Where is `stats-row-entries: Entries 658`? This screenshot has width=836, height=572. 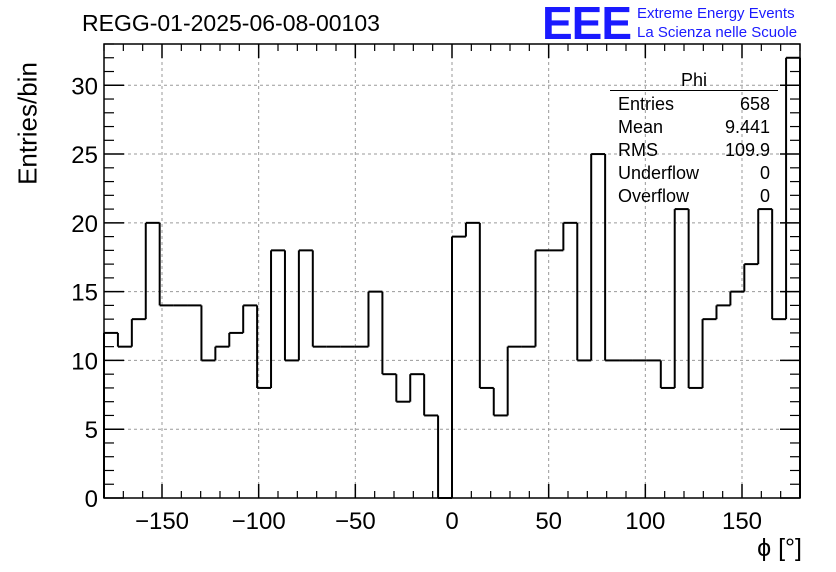 stats-row-entries: Entries 658 is located at coordinates (694, 104).